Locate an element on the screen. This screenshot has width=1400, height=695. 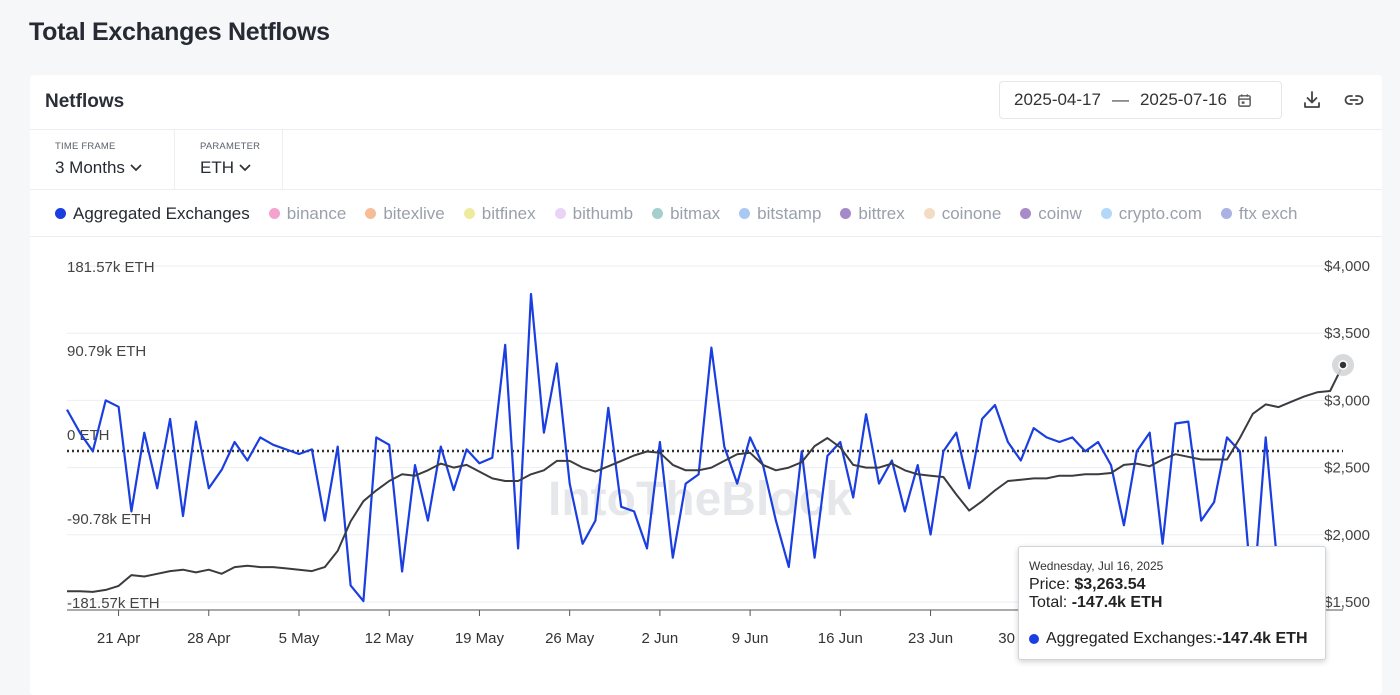
page-title: Total Exchanges Netflows is located at coordinates (179, 32).